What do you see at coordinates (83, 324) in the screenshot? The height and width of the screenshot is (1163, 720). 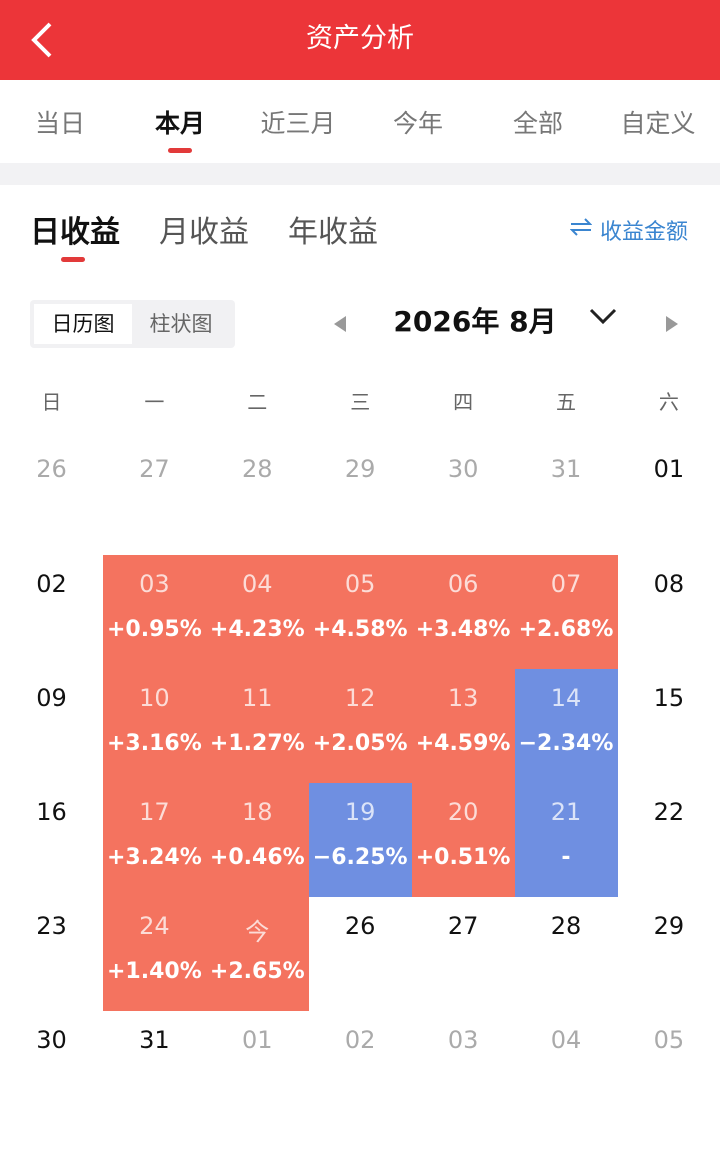 I see `view-option: 日历图` at bounding box center [83, 324].